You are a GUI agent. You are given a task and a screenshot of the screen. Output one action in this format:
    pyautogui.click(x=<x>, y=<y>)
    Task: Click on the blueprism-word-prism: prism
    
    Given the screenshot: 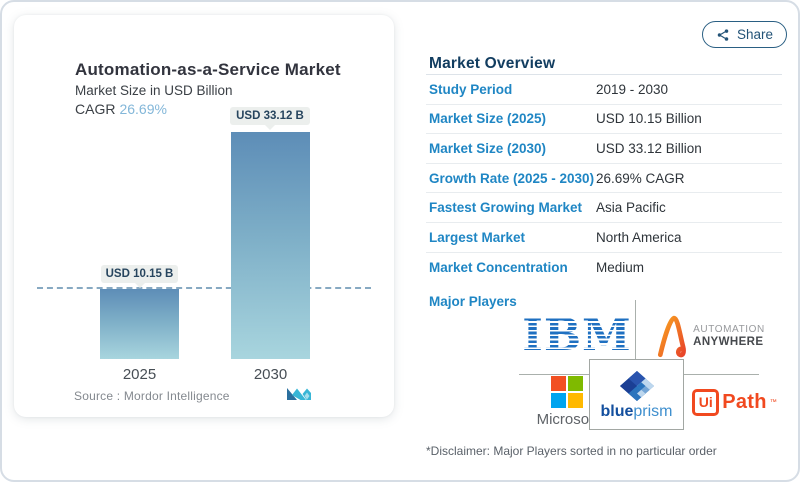 What is the action you would take?
    pyautogui.click(x=653, y=411)
    